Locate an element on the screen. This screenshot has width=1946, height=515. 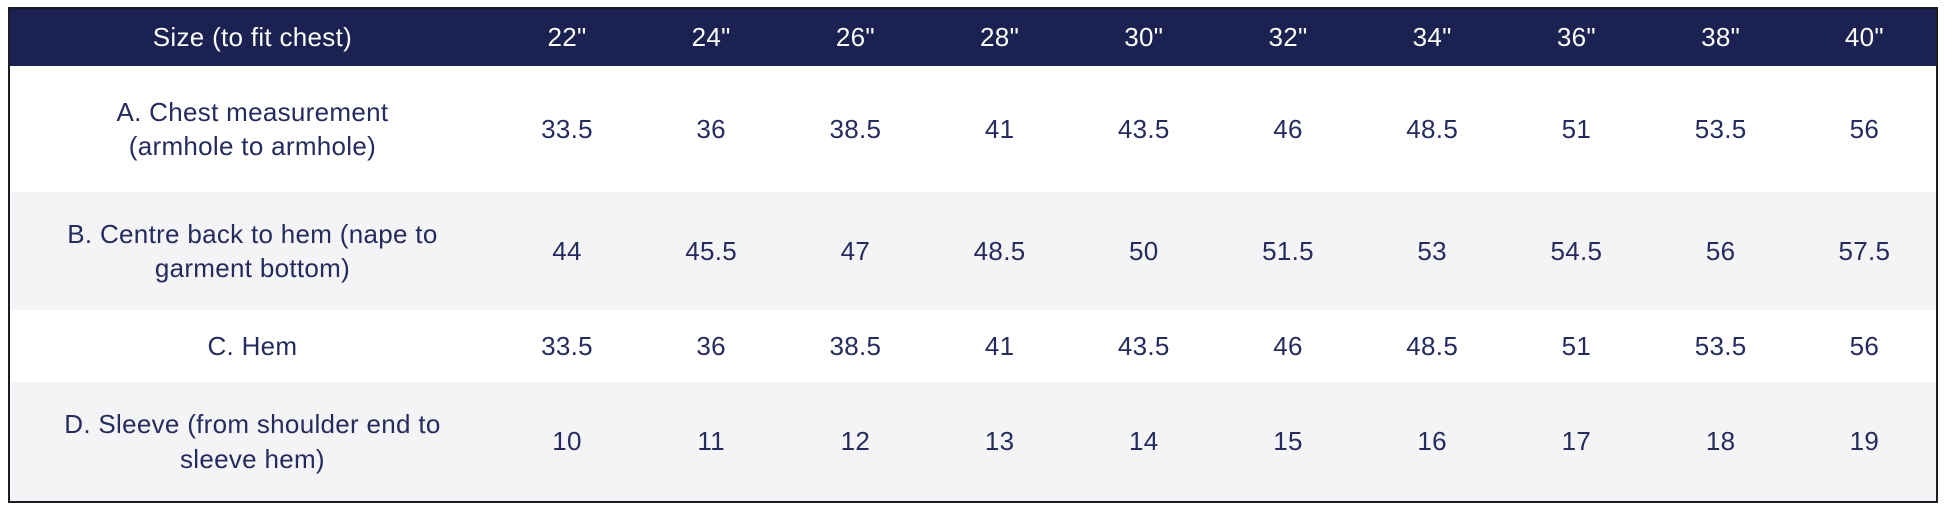
size-column-header: 40" is located at coordinates (1864, 37).